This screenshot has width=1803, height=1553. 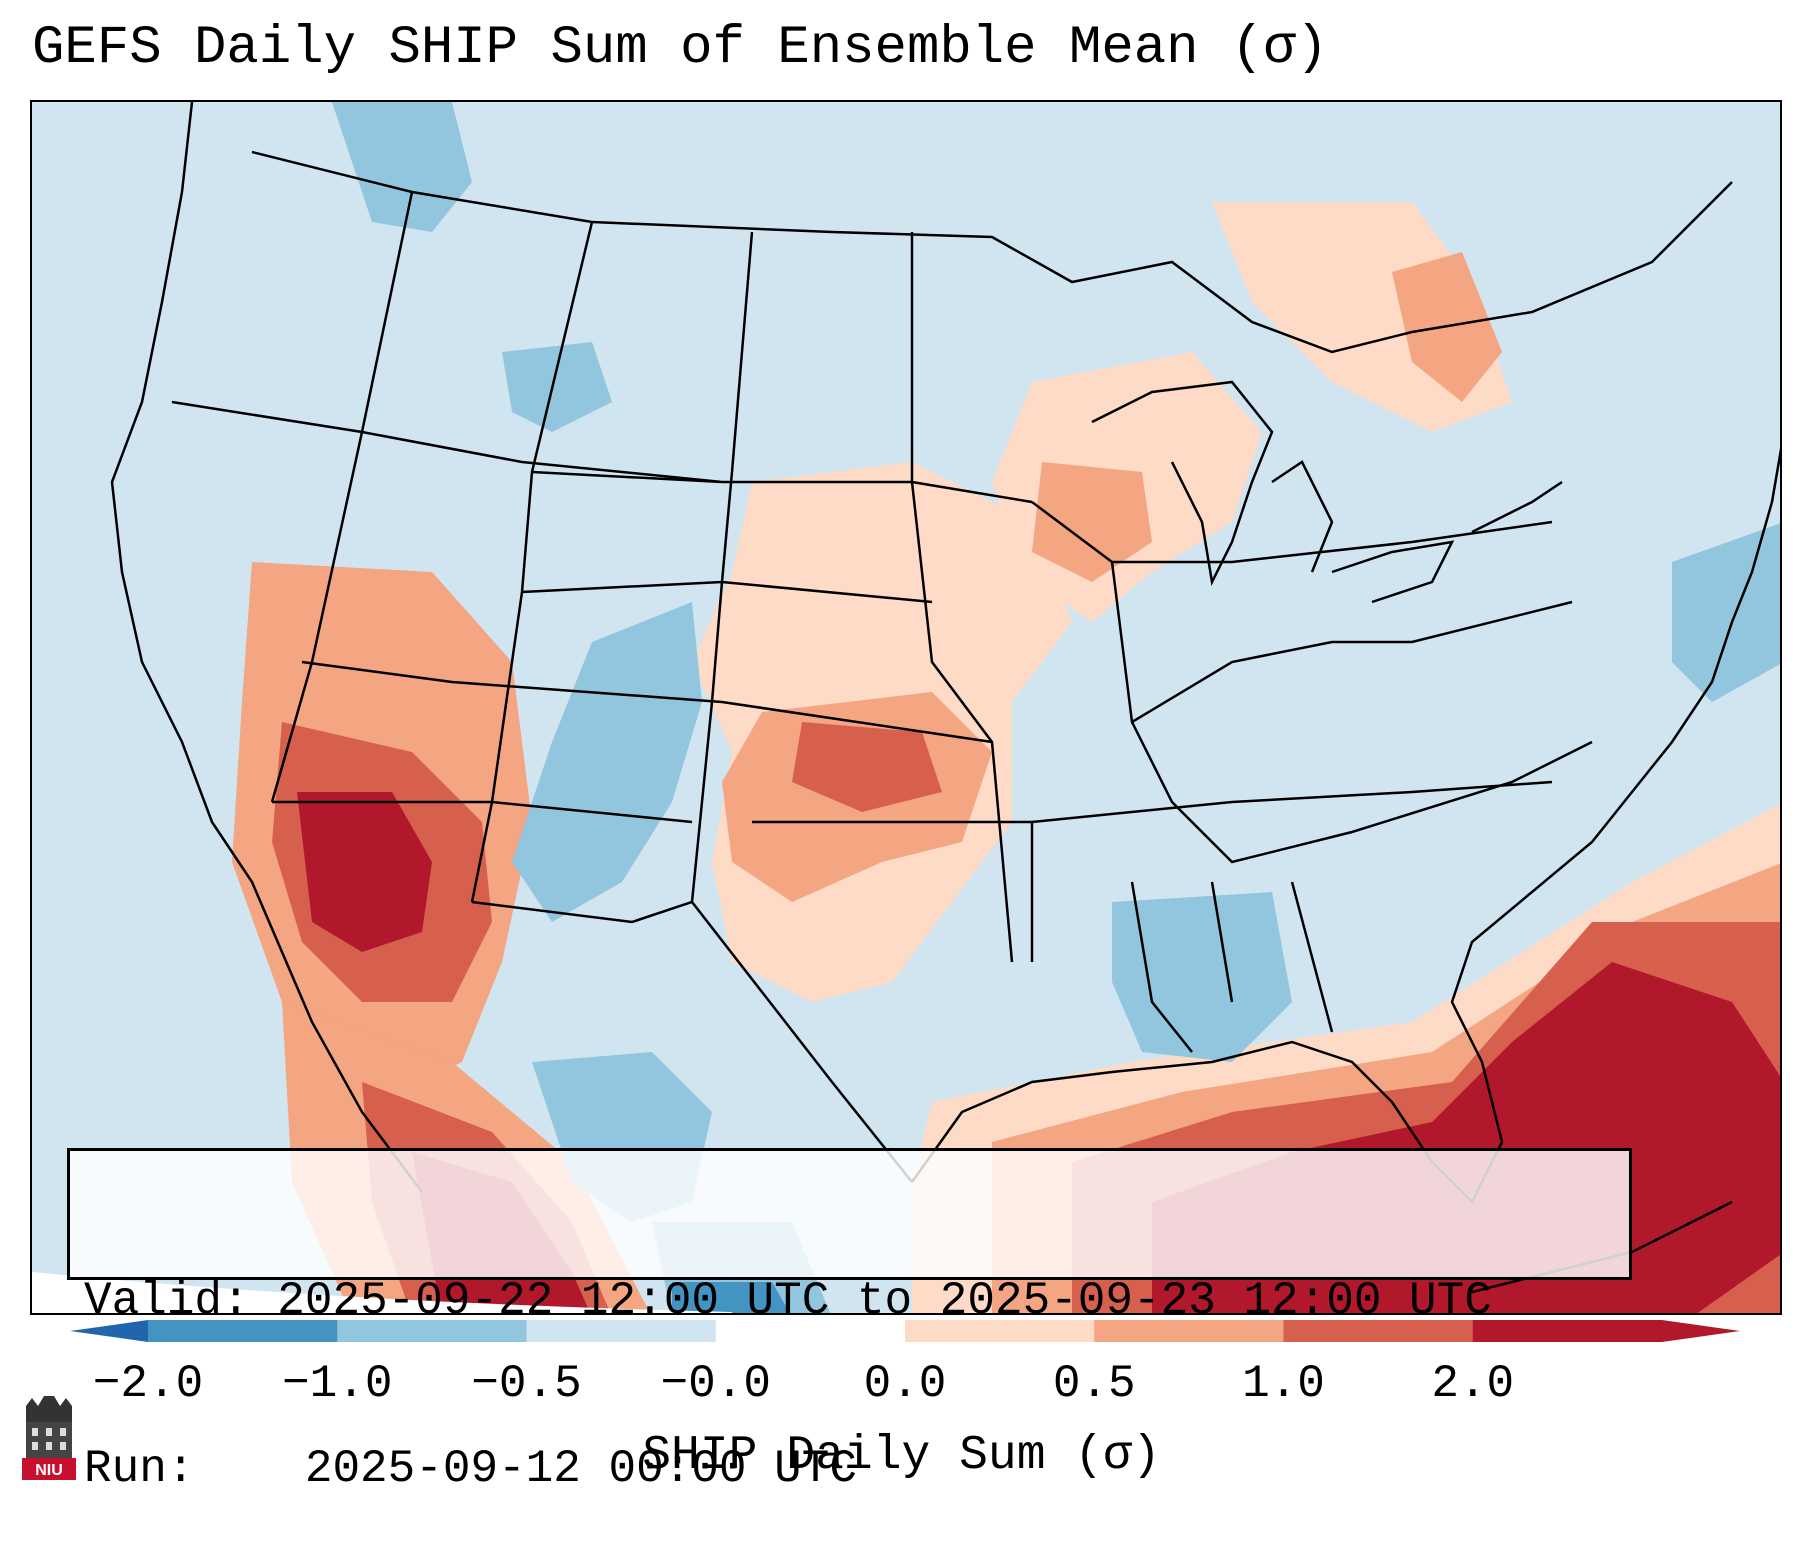 I want to click on colorbar-tick-label: −0.0, so click(x=715, y=1384).